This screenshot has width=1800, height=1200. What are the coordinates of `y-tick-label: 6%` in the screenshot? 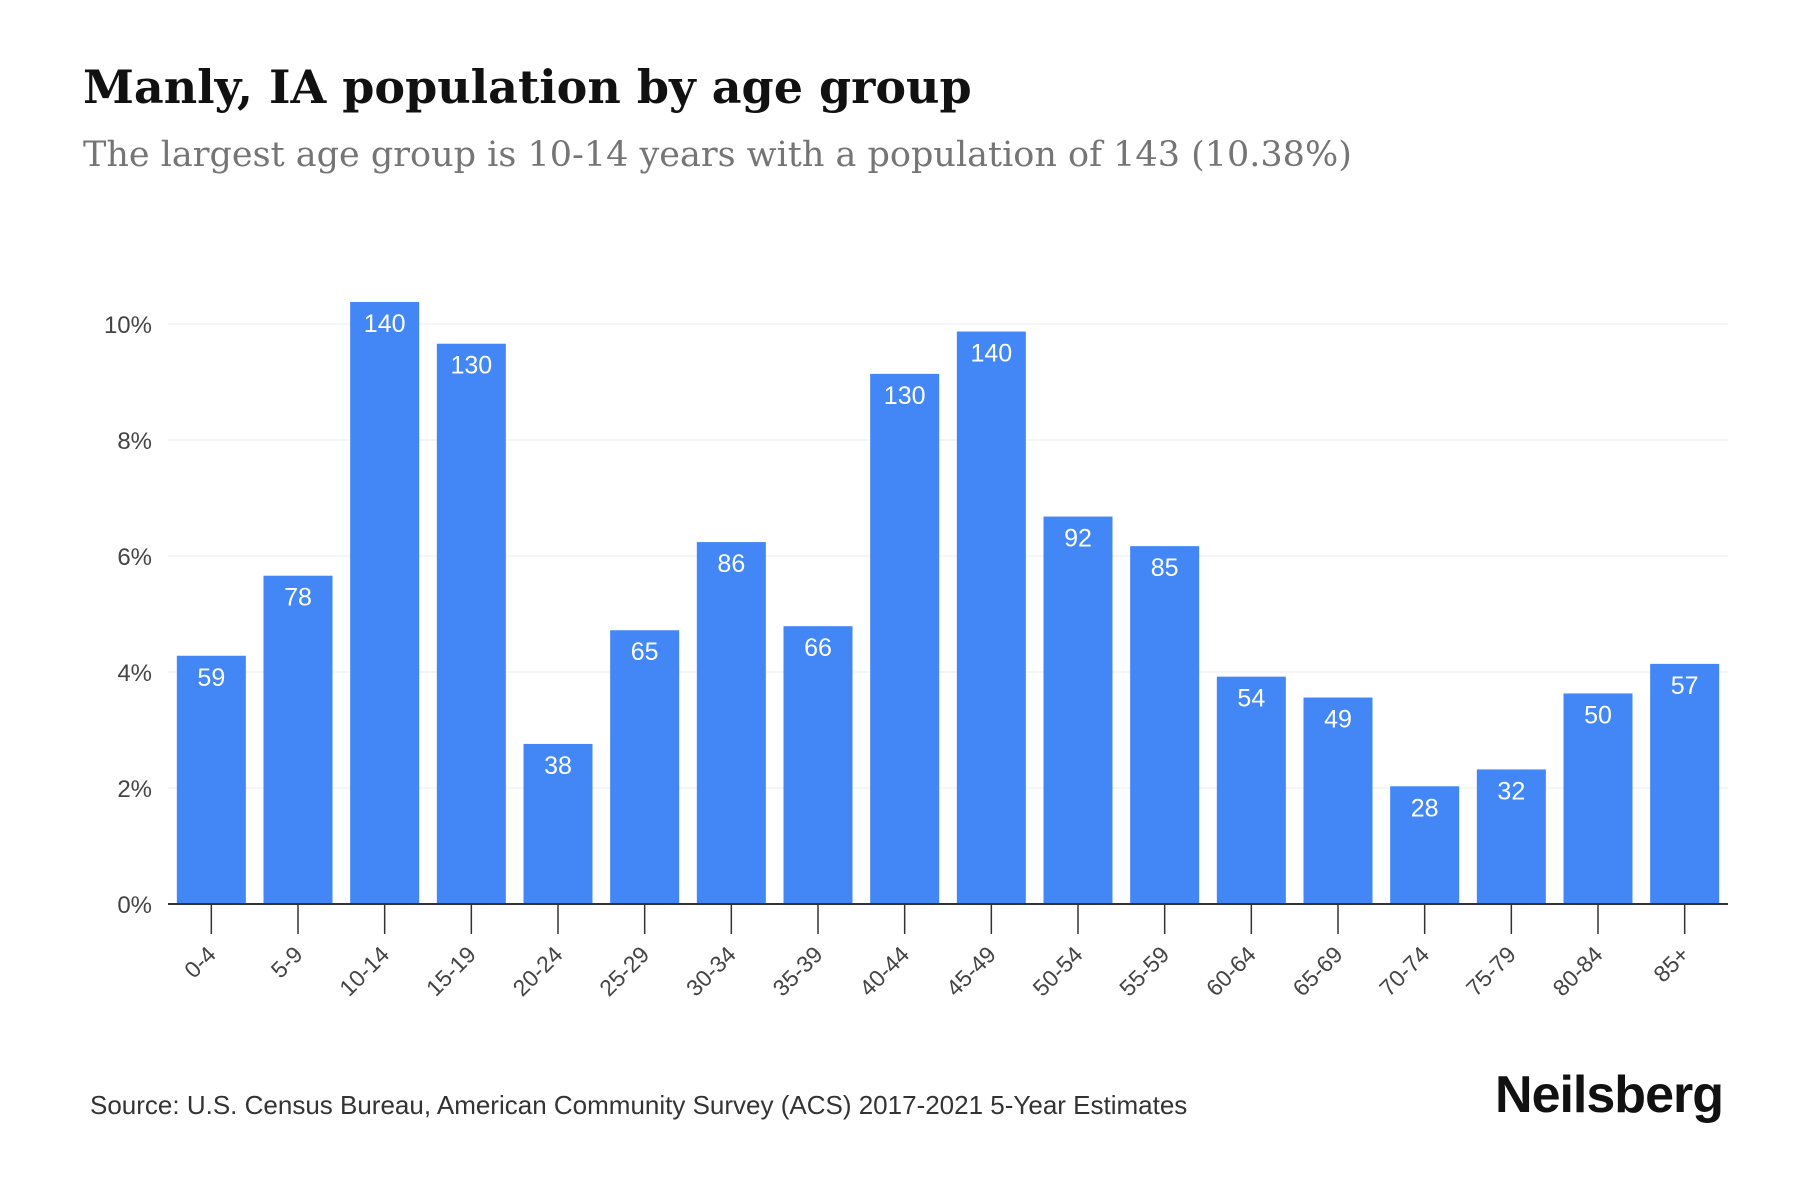 It's located at (134, 557).